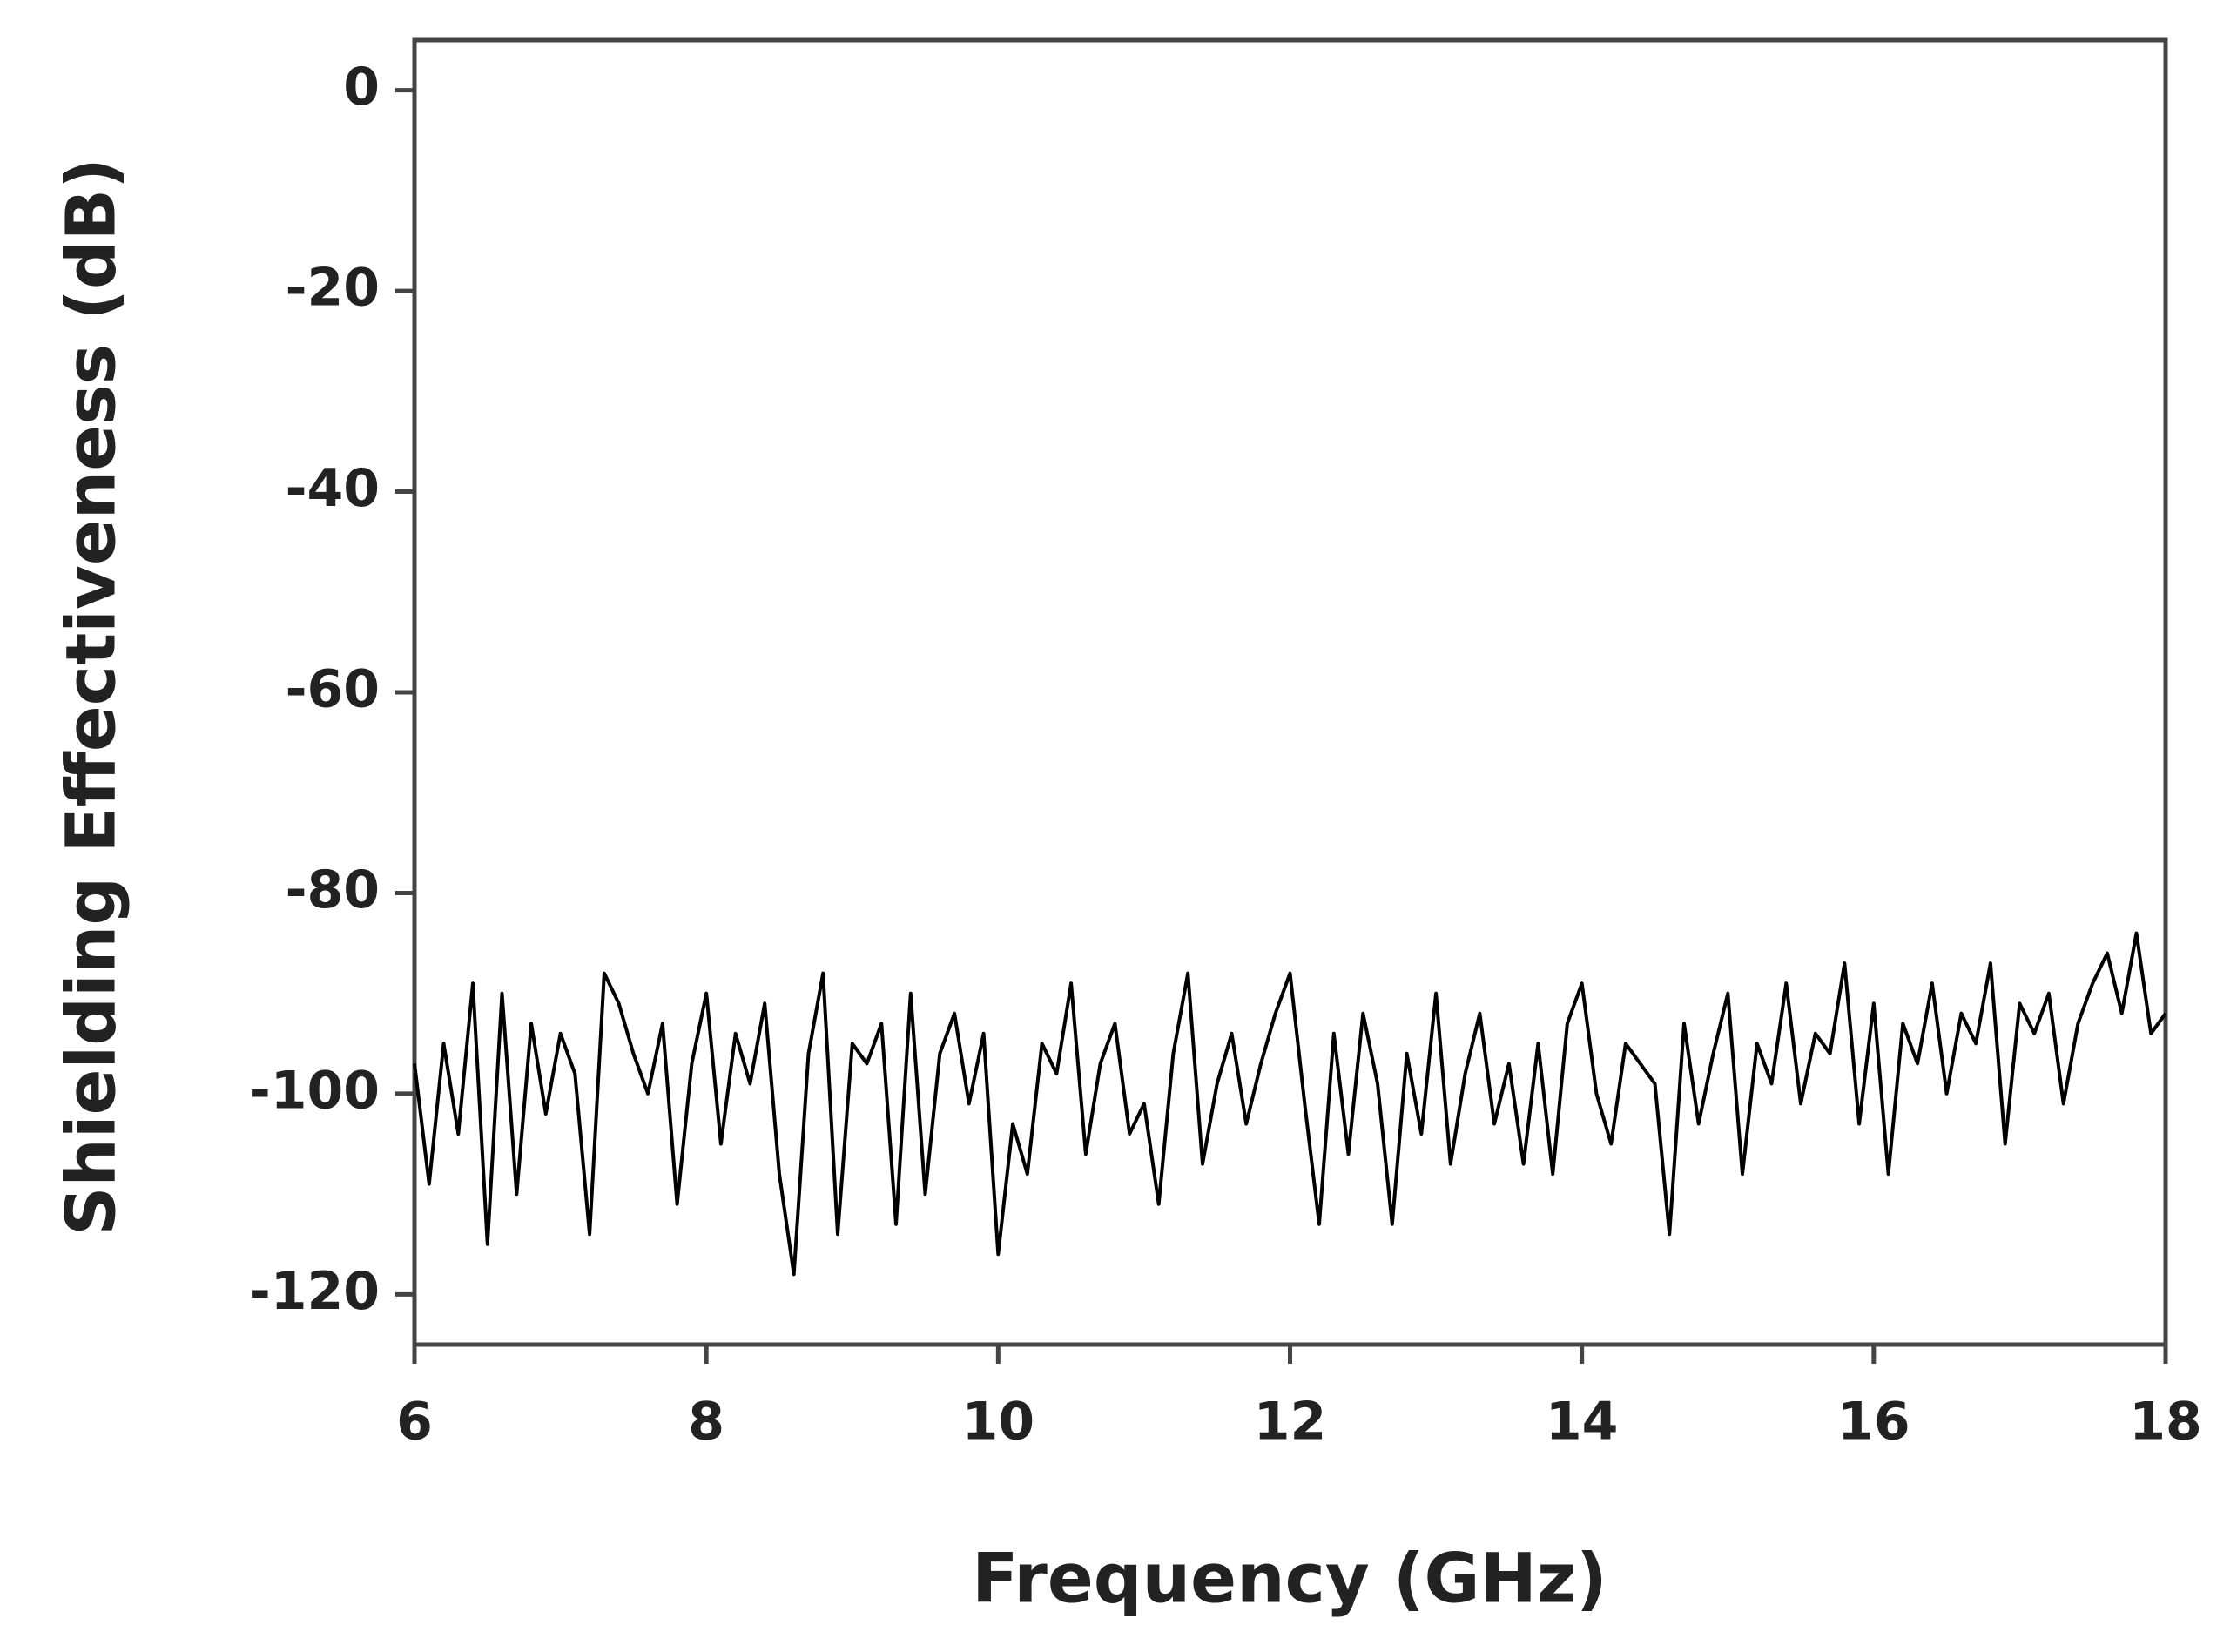  Describe the element at coordinates (1289, 1579) in the screenshot. I see `x-axis-title: Frequency (GHz)` at that location.